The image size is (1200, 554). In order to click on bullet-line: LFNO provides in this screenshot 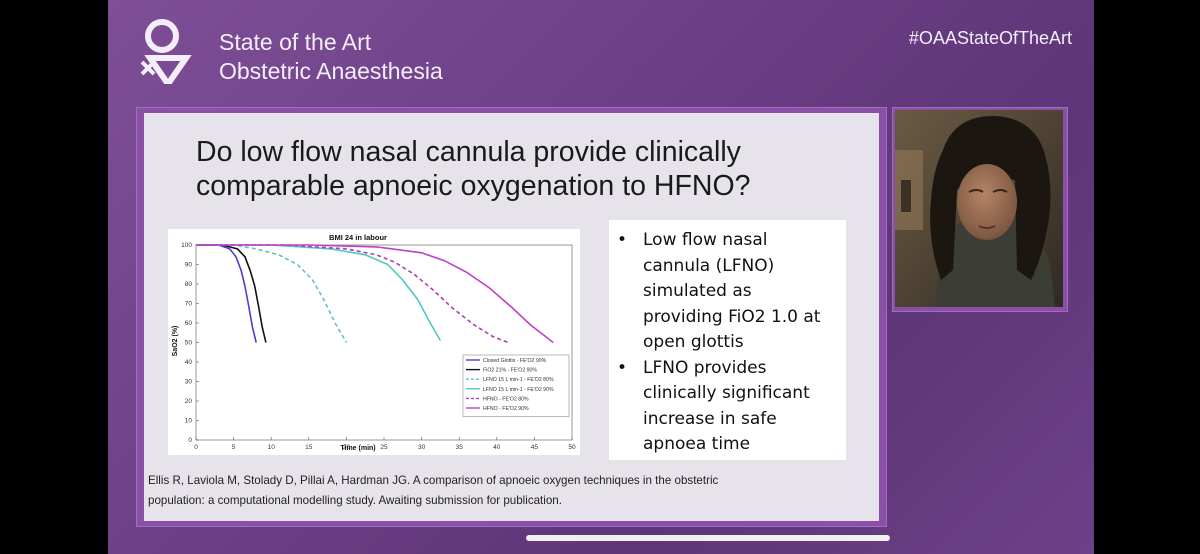, I will do `click(705, 367)`.